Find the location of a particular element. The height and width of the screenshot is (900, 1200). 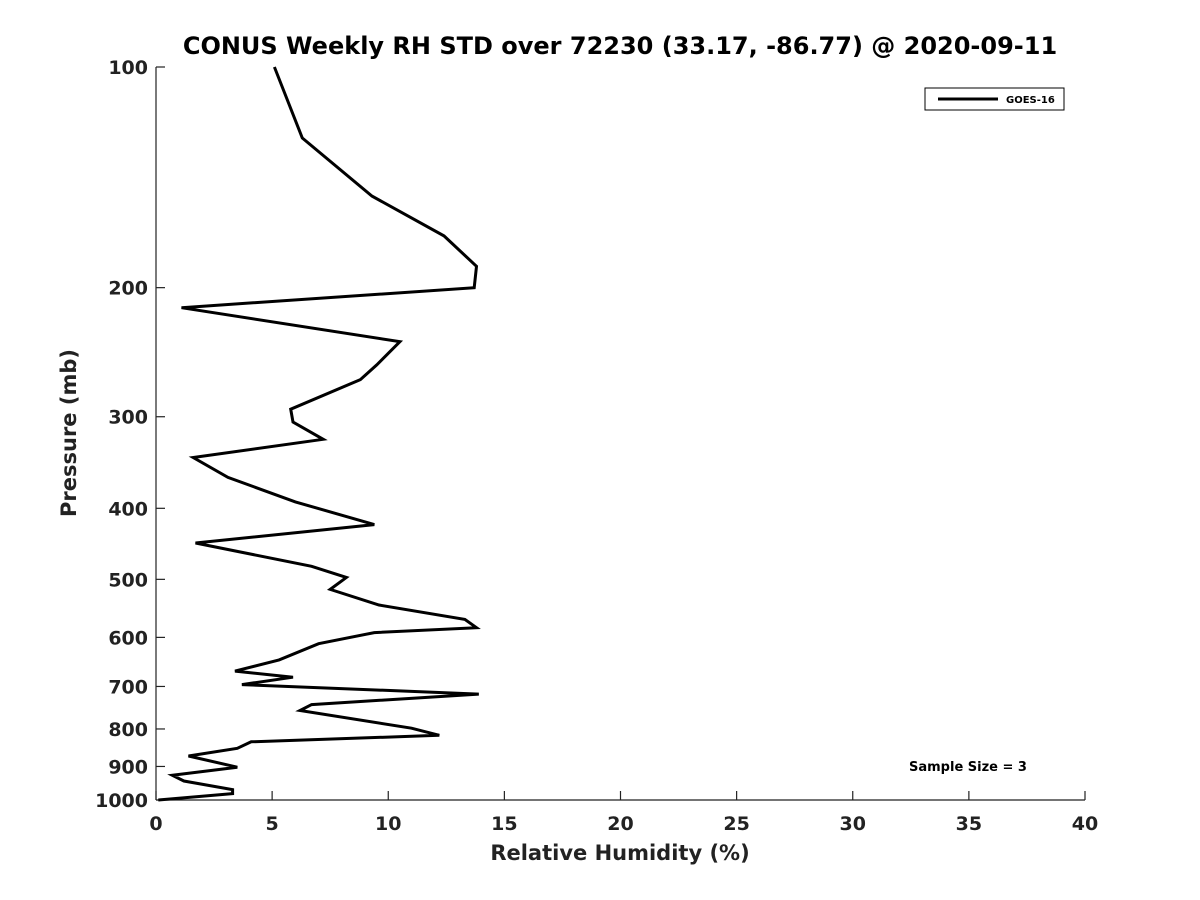

y-tick-label: 1000 is located at coordinates (121, 801).